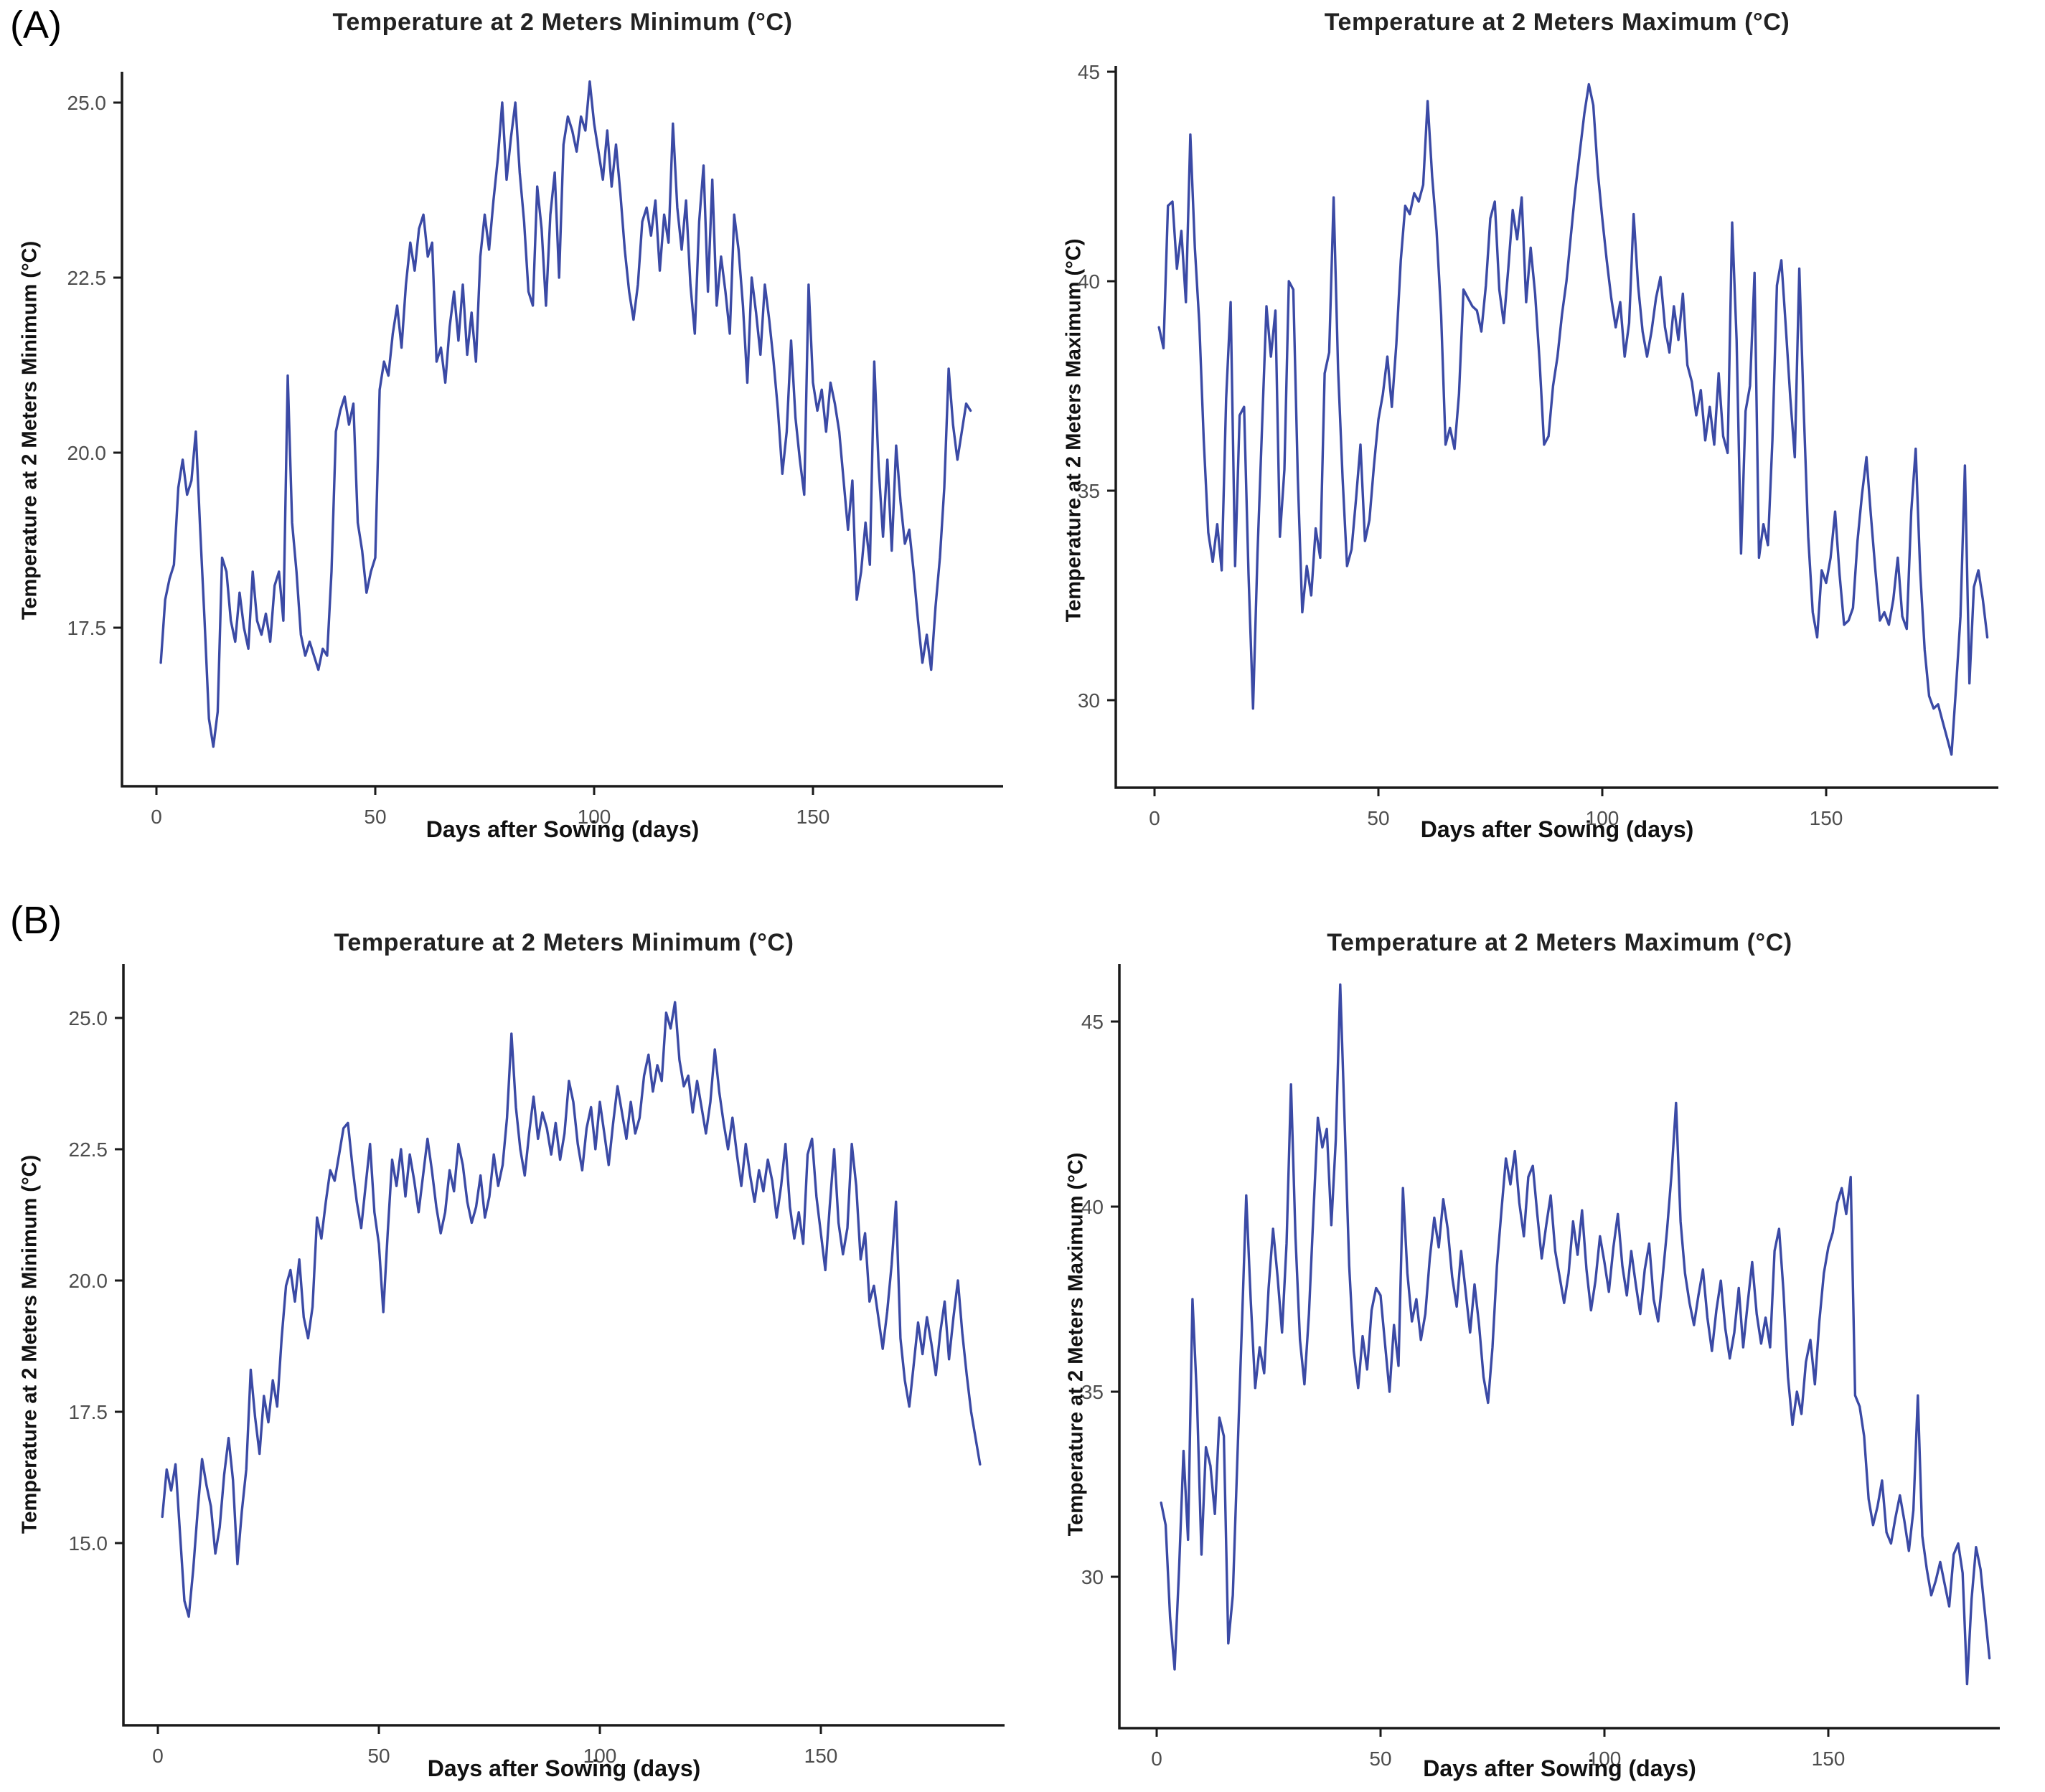  Describe the element at coordinates (36, 25) in the screenshot. I see `panel-label-a: (A)` at that location.